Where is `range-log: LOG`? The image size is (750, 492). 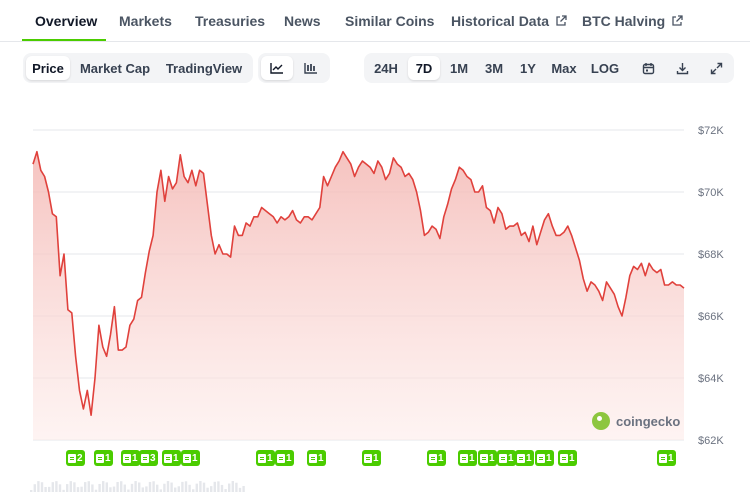 range-log: LOG is located at coordinates (605, 68).